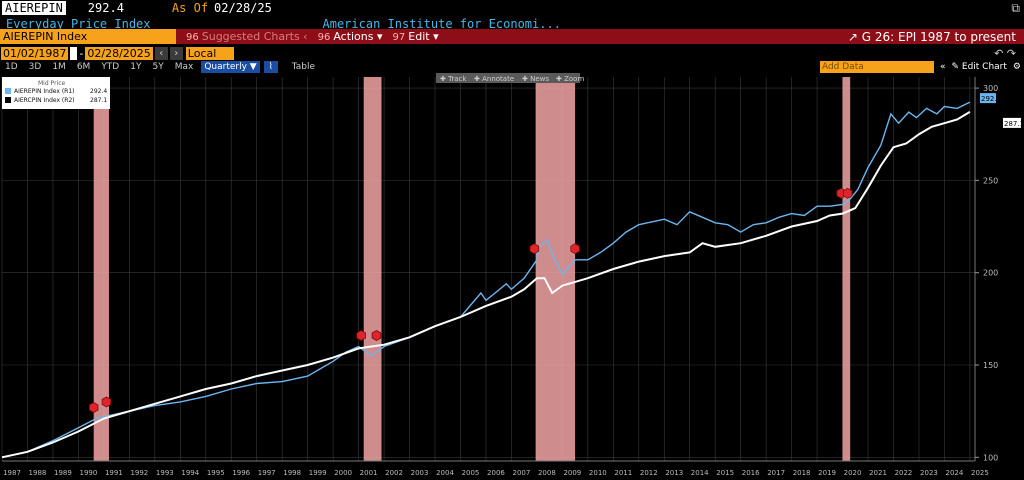  I want to click on undo-redo-icons: ↶ ↷, so click(1005, 53).